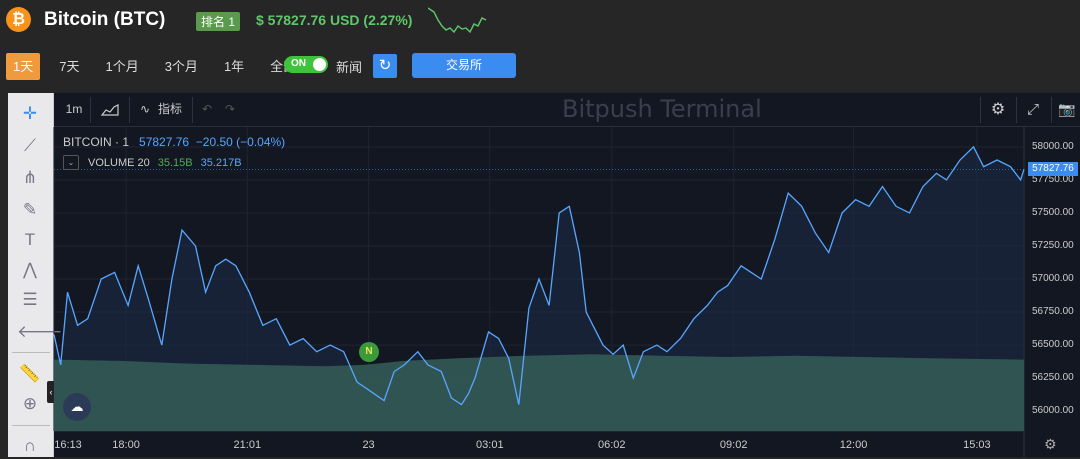 The width and height of the screenshot is (1080, 459). I want to click on trend-line-icon: ⟋, so click(30, 145).